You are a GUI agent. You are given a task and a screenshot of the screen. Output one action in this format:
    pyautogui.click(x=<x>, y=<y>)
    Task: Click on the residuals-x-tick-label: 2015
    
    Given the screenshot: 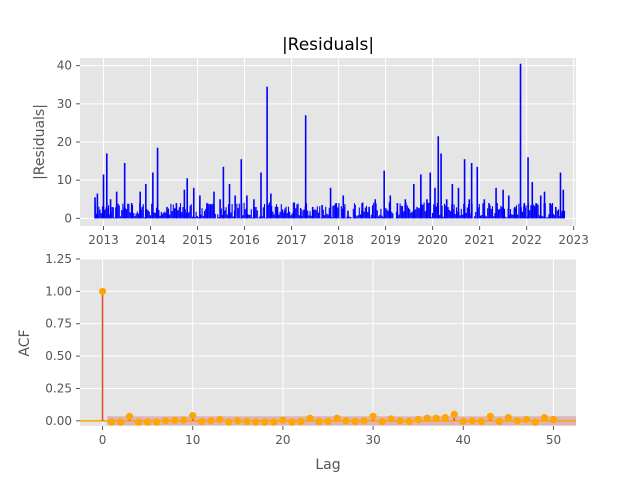 What is the action you would take?
    pyautogui.click(x=197, y=240)
    